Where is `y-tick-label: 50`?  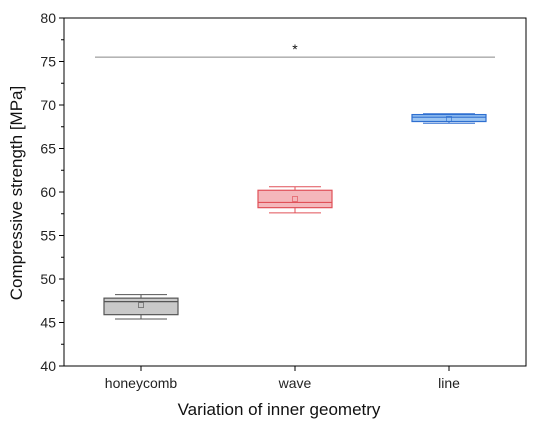 y-tick-label: 50 is located at coordinates (48, 279).